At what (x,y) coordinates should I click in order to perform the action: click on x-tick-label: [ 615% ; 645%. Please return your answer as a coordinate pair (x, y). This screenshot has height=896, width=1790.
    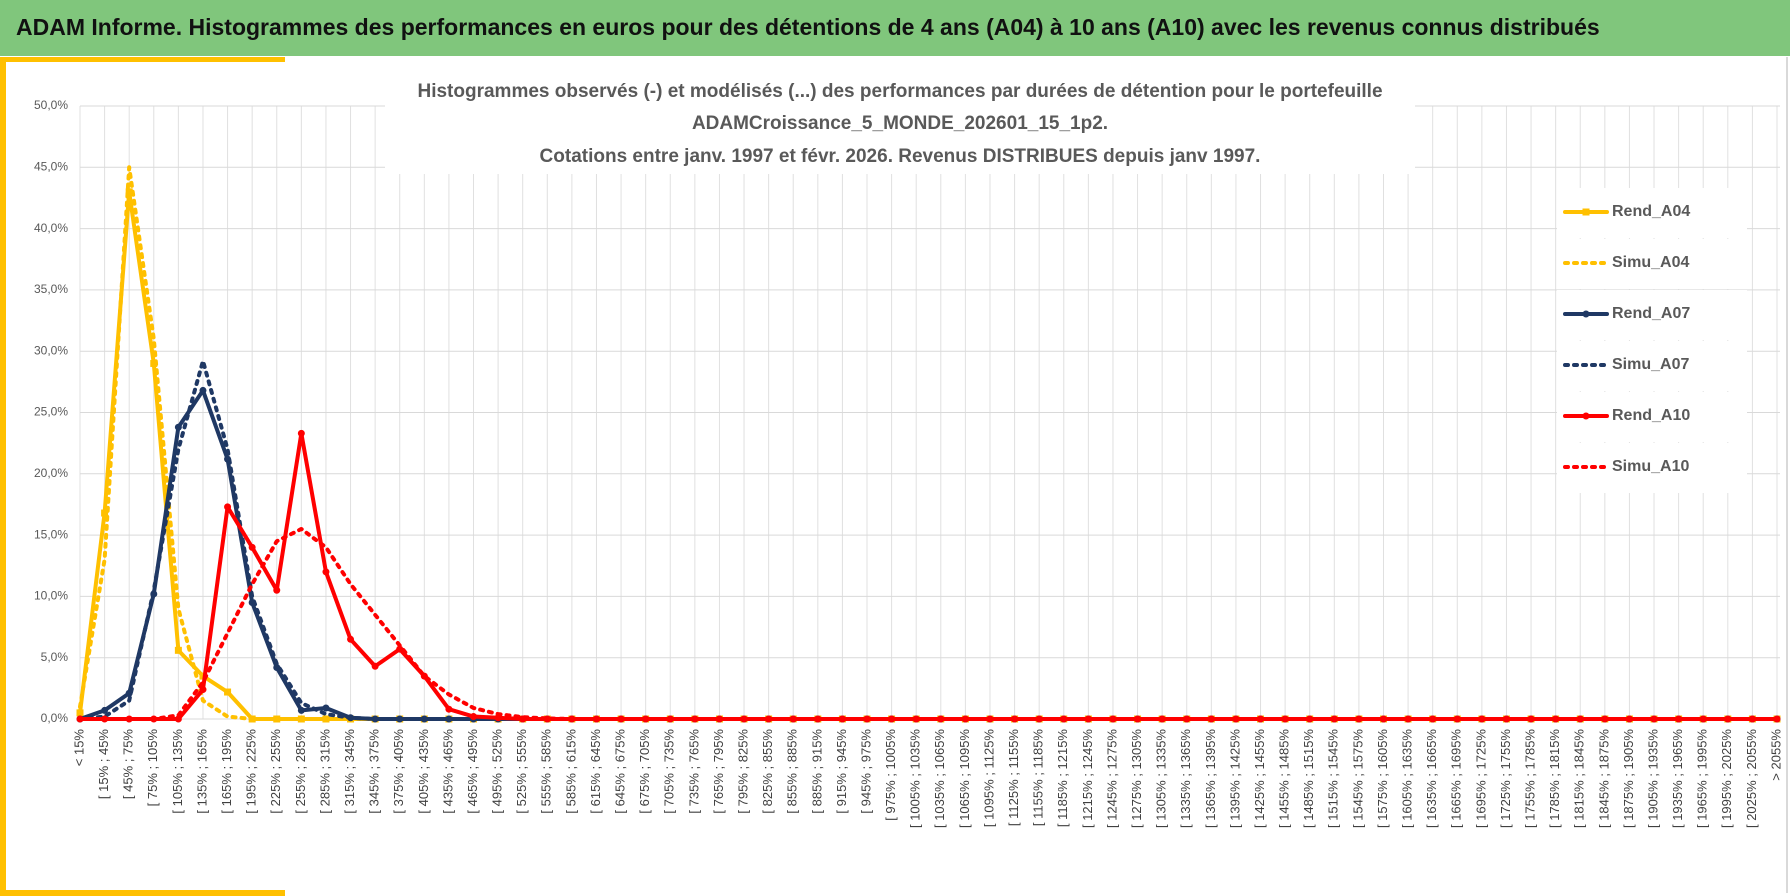
    Looking at the image, I should click on (595, 771).